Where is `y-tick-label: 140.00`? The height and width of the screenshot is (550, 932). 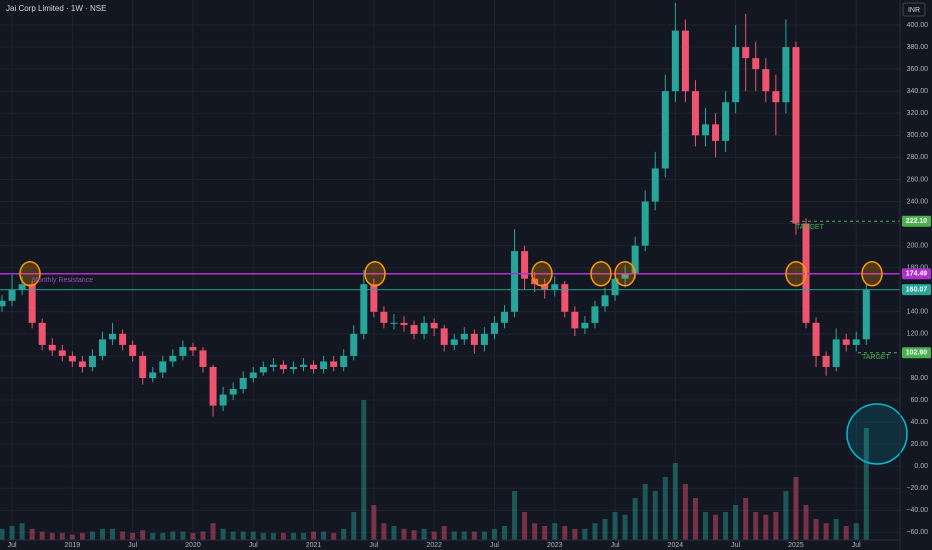
y-tick-label: 140.00 is located at coordinates (918, 312).